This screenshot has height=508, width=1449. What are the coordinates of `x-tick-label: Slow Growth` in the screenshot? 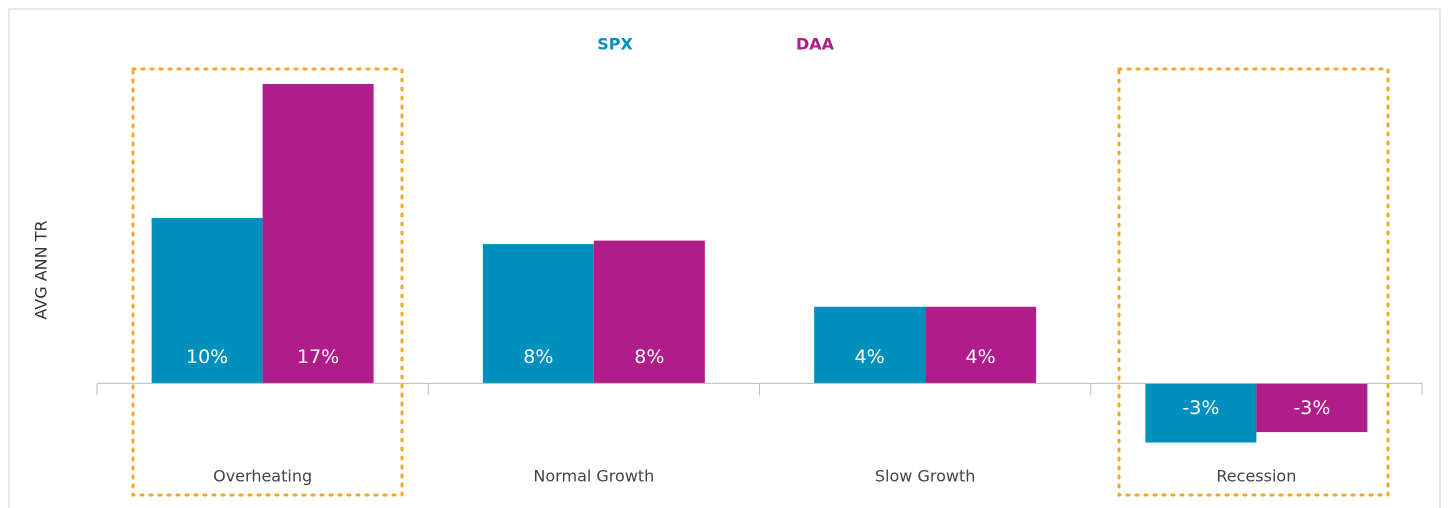 It's located at (925, 476).